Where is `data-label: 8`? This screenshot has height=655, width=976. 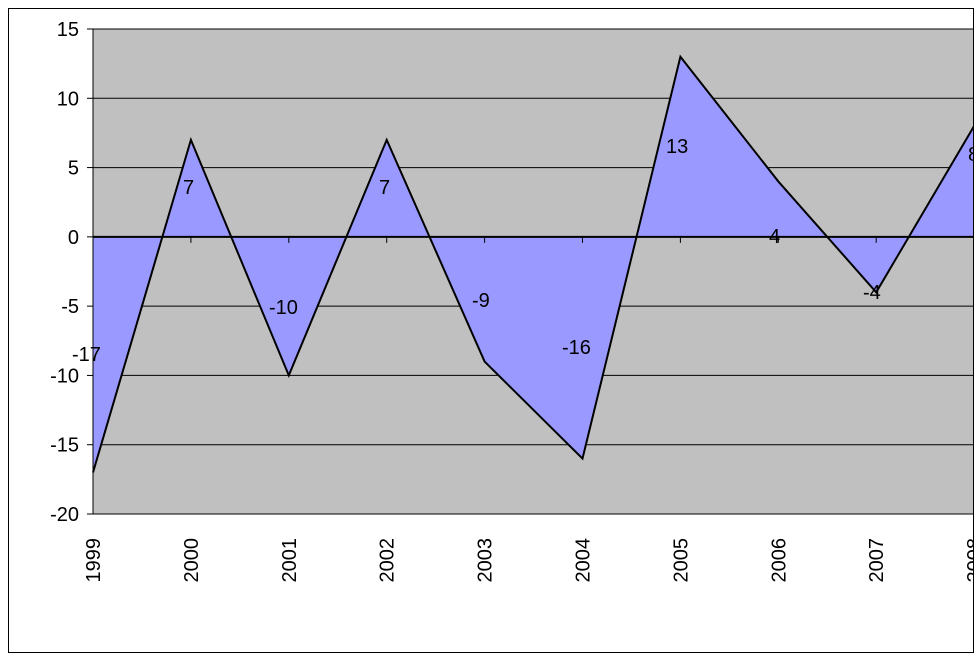 data-label: 8 is located at coordinates (971, 155).